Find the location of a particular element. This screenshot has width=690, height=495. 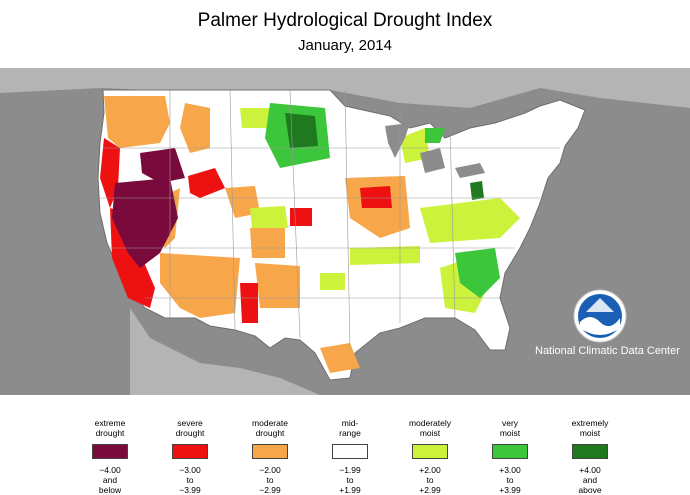

legend-label-1: mid- is located at coordinates (350, 423).